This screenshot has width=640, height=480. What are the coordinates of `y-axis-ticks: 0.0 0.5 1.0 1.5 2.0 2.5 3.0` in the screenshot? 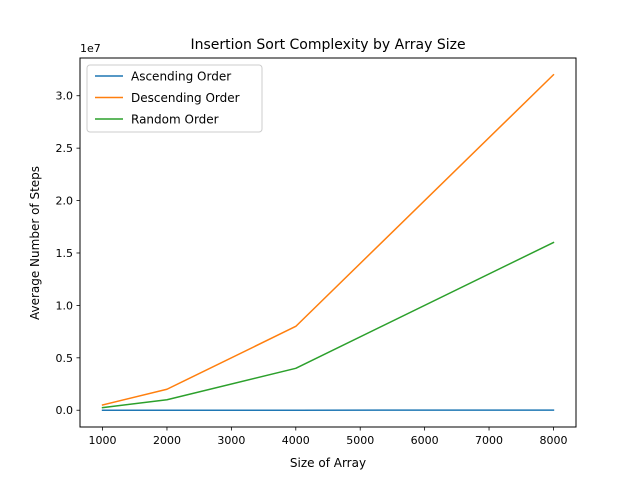 It's located at (68, 253).